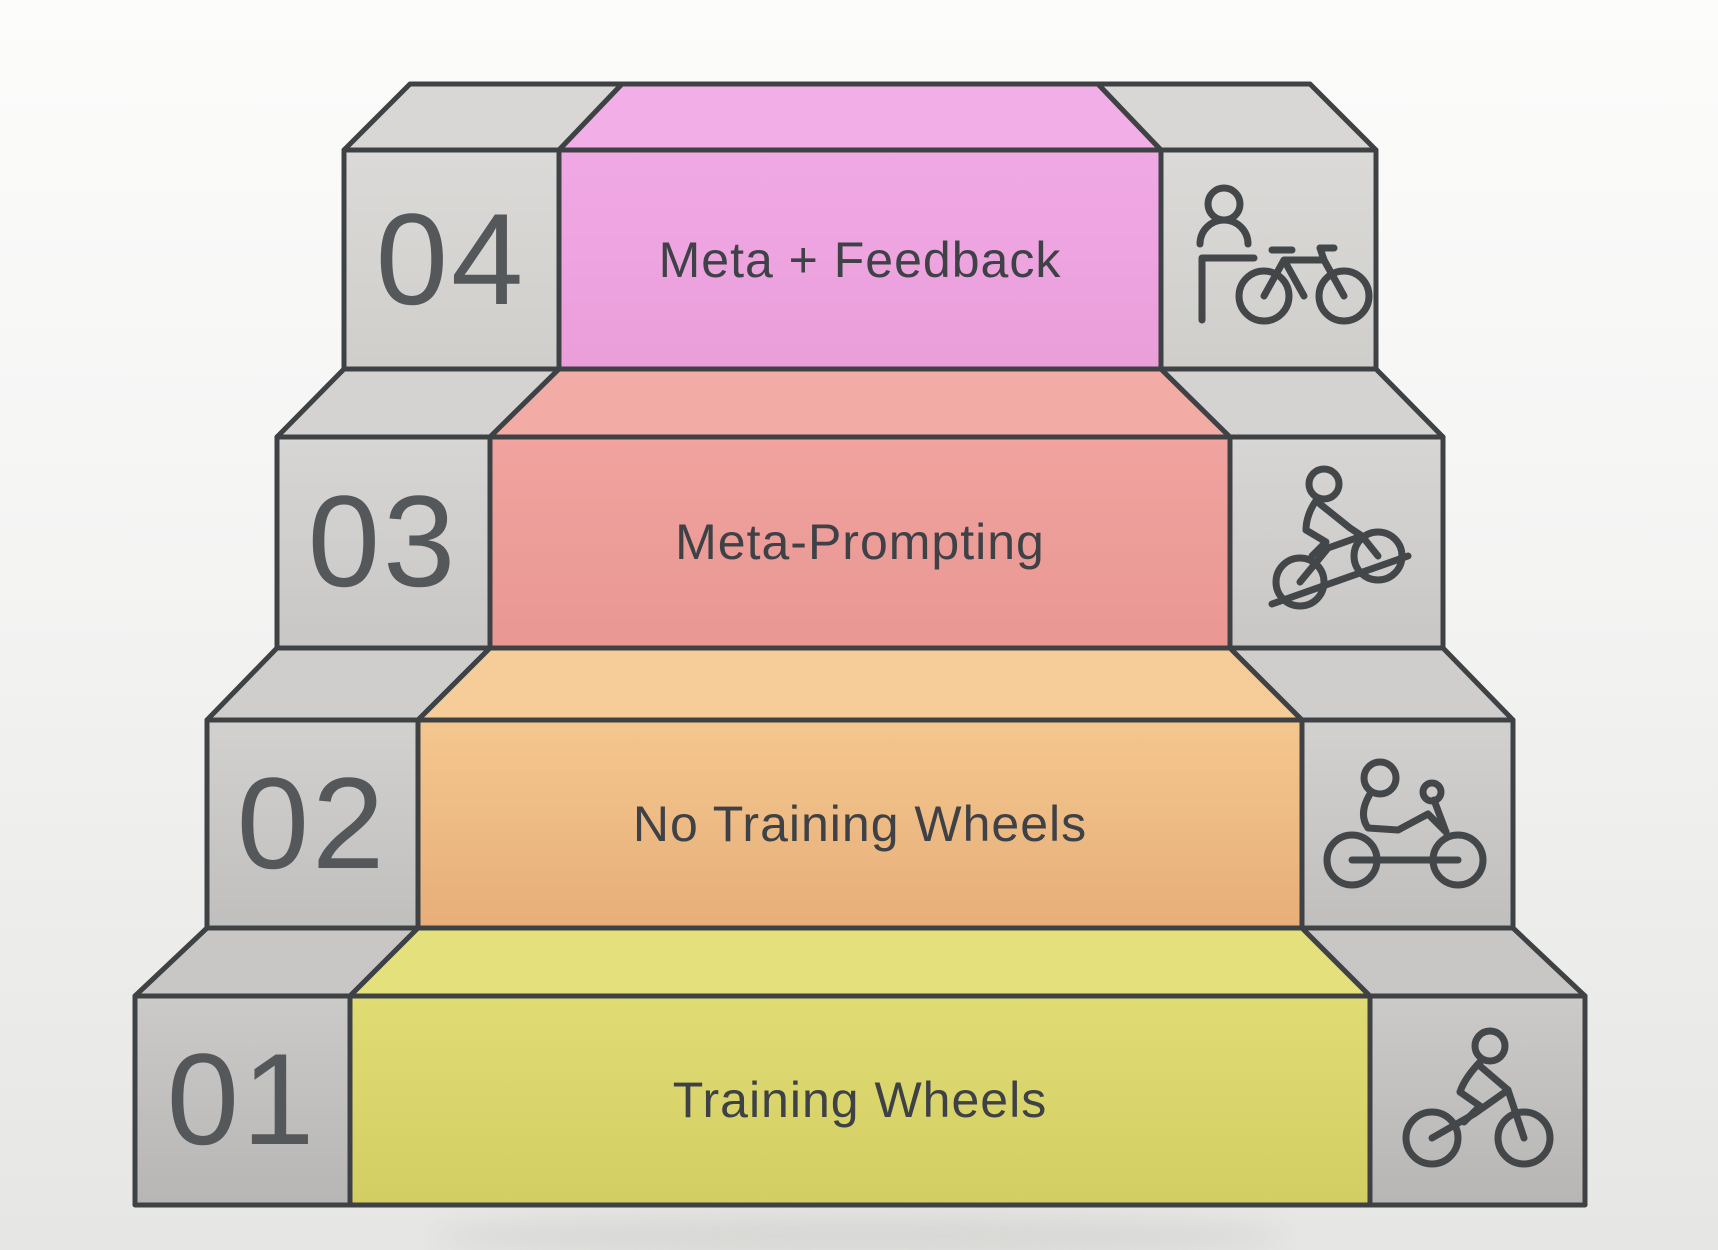 The image size is (1718, 1250). Describe the element at coordinates (860, 542) in the screenshot. I see `level-3-label: Meta-Prompting` at that location.